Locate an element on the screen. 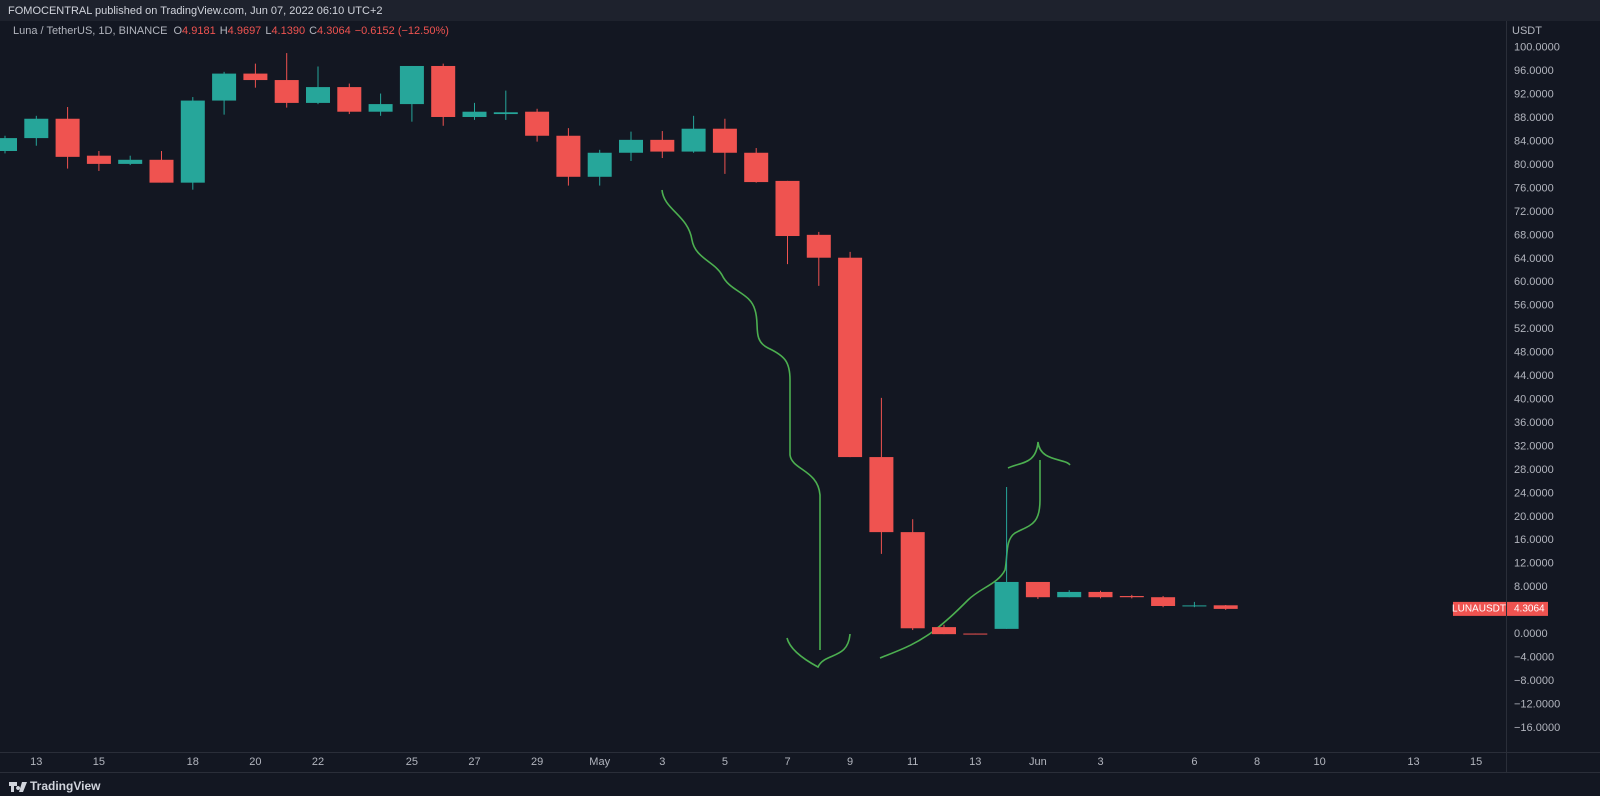 This screenshot has height=796, width=1600. header-bar is located at coordinates (800, 10).